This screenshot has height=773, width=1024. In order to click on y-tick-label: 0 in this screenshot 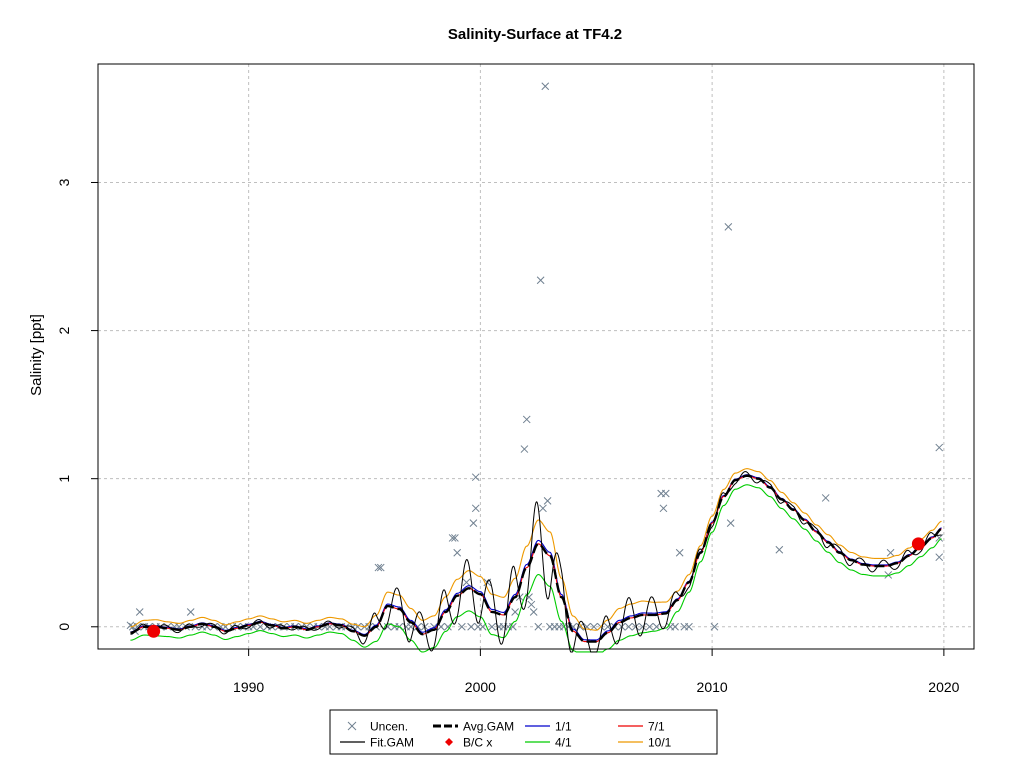, I will do `click(64, 627)`.